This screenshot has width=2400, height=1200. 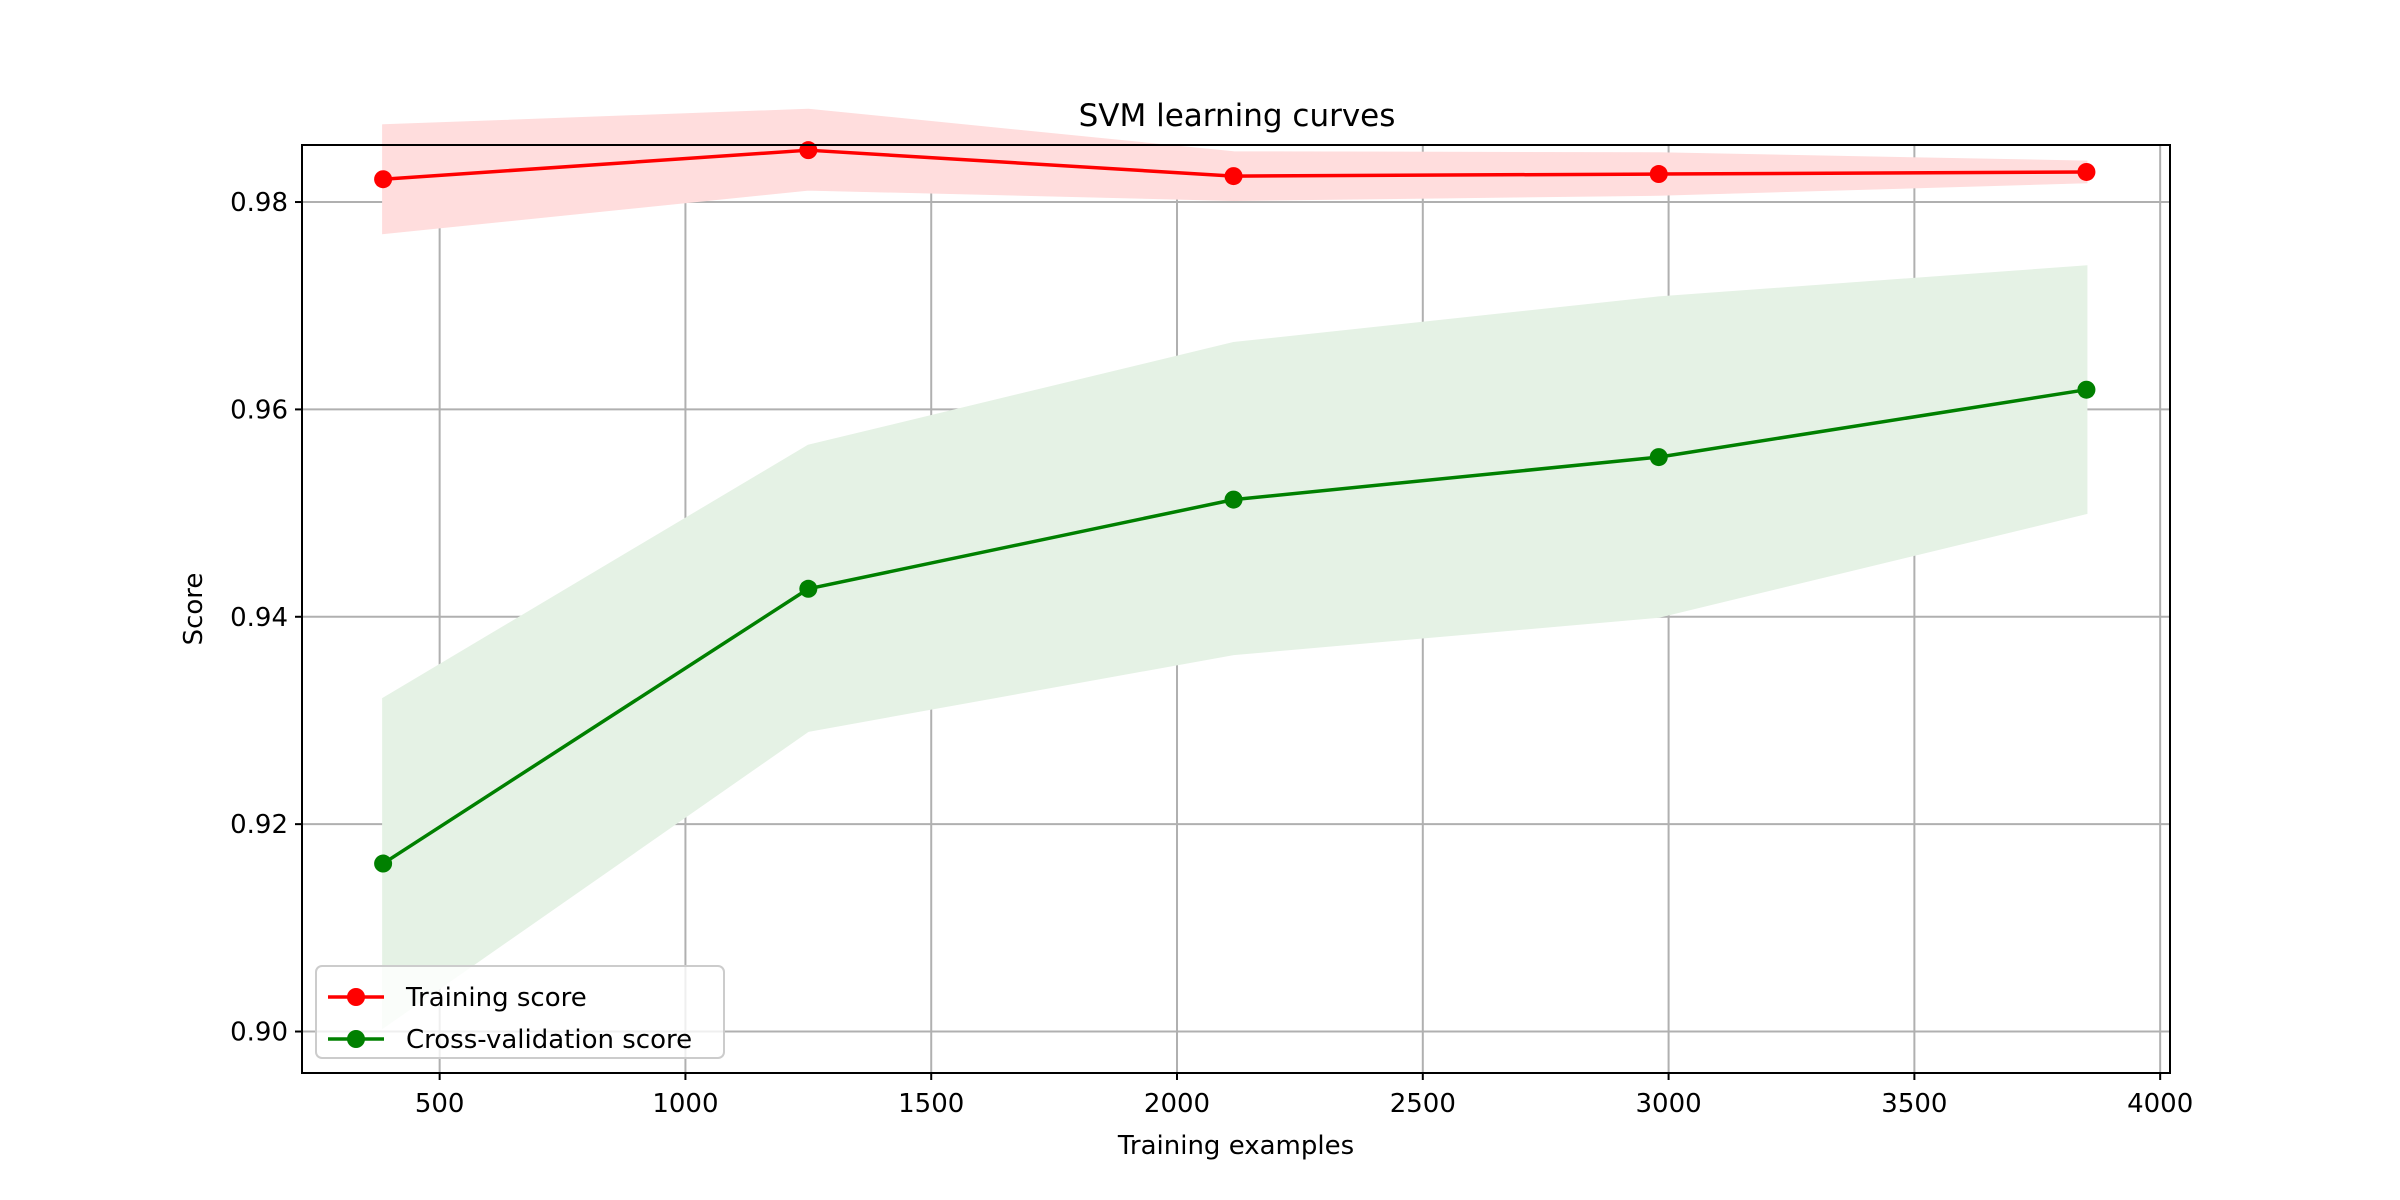 I want to click on y-tick-label: 0.96, so click(x=259, y=410).